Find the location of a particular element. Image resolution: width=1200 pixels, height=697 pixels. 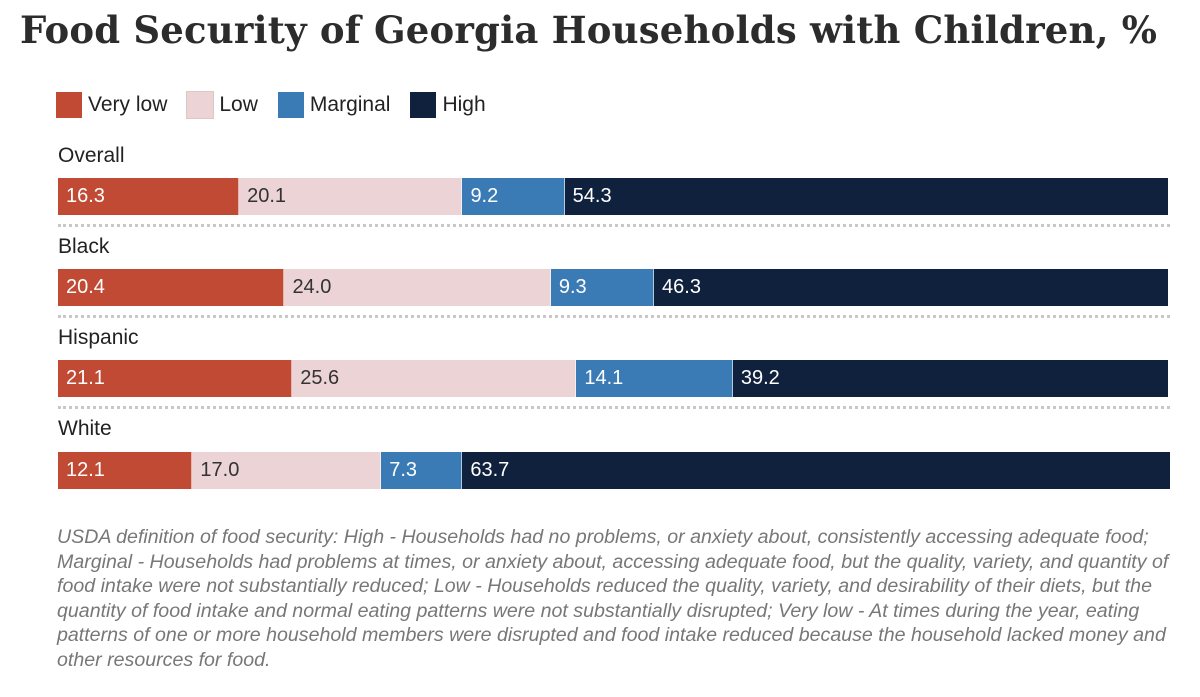

legend-label: High is located at coordinates (464, 104).